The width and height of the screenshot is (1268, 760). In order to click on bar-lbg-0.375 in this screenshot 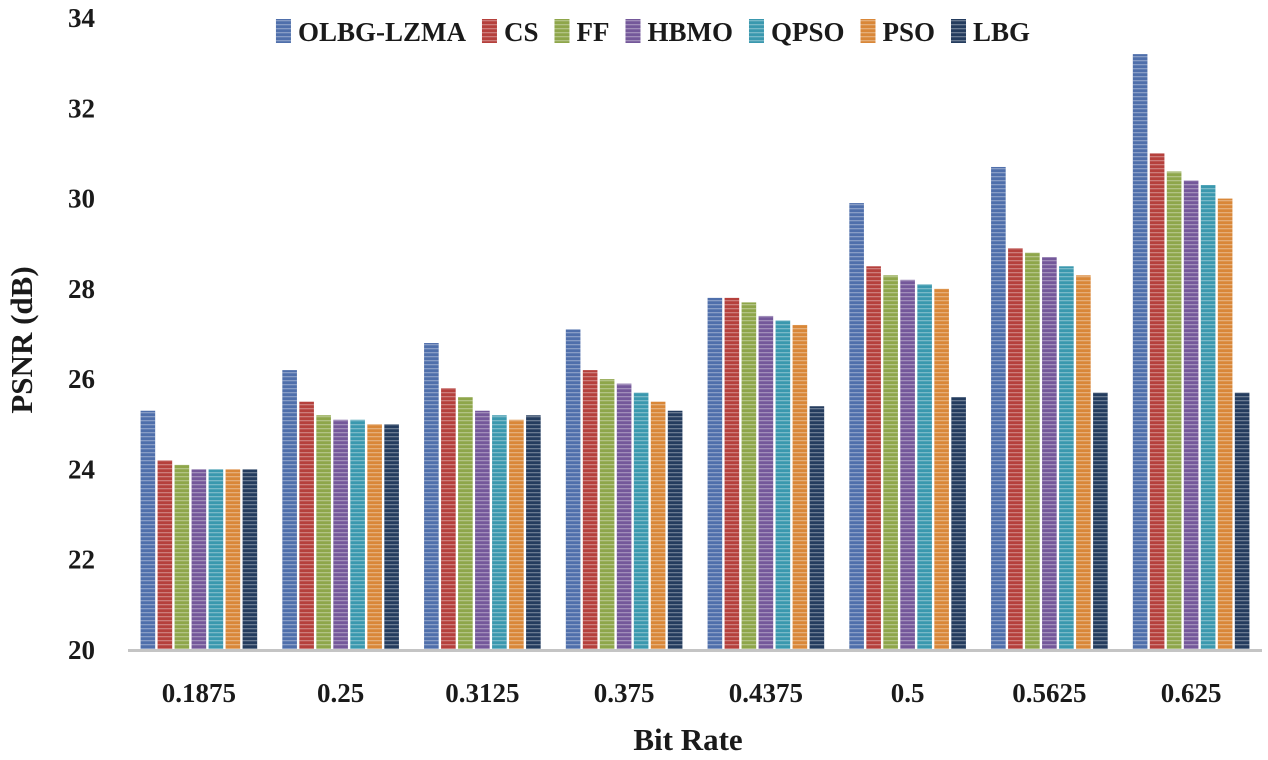, I will do `click(675, 530)`.